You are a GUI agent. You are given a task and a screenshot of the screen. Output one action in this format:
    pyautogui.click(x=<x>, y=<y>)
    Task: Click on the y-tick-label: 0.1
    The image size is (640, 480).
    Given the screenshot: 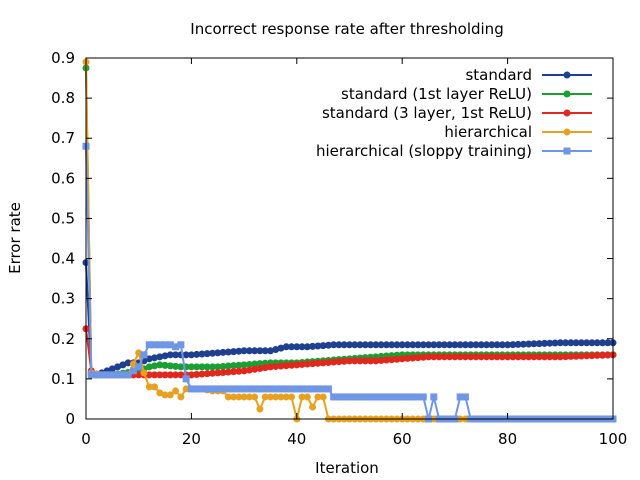 What is the action you would take?
    pyautogui.click(x=63, y=379)
    